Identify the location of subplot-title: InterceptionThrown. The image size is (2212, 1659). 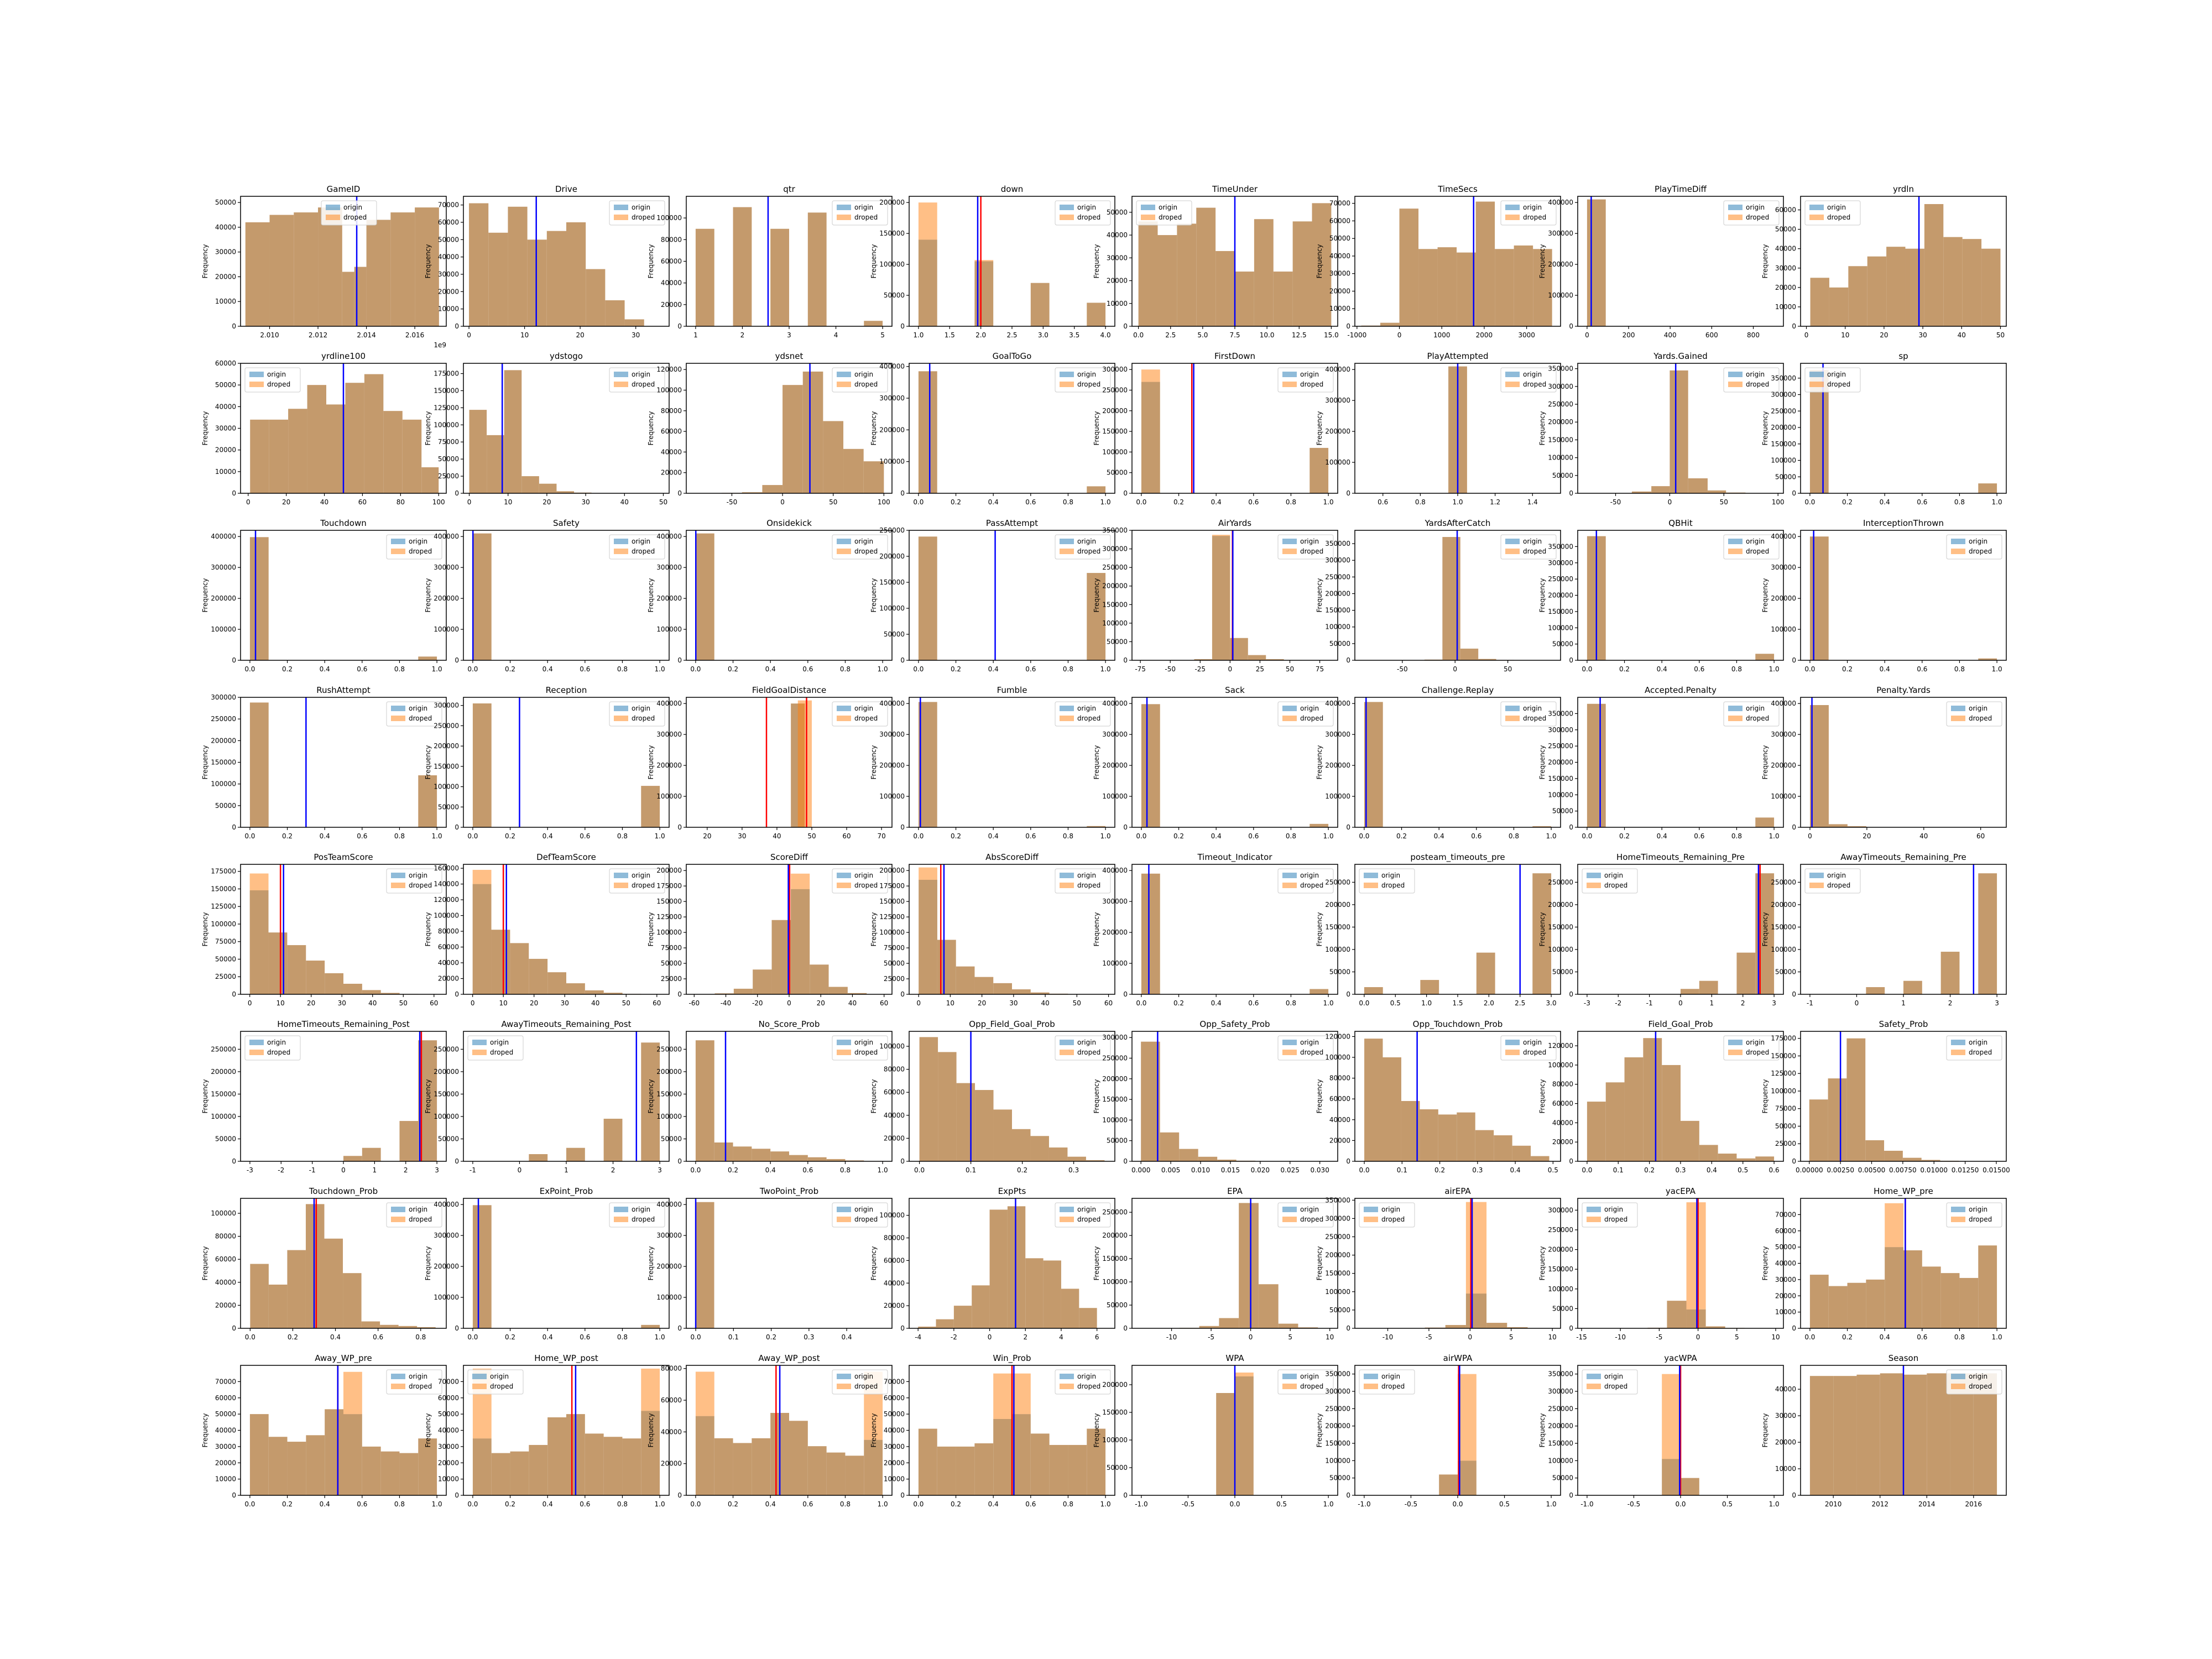
(1904, 523).